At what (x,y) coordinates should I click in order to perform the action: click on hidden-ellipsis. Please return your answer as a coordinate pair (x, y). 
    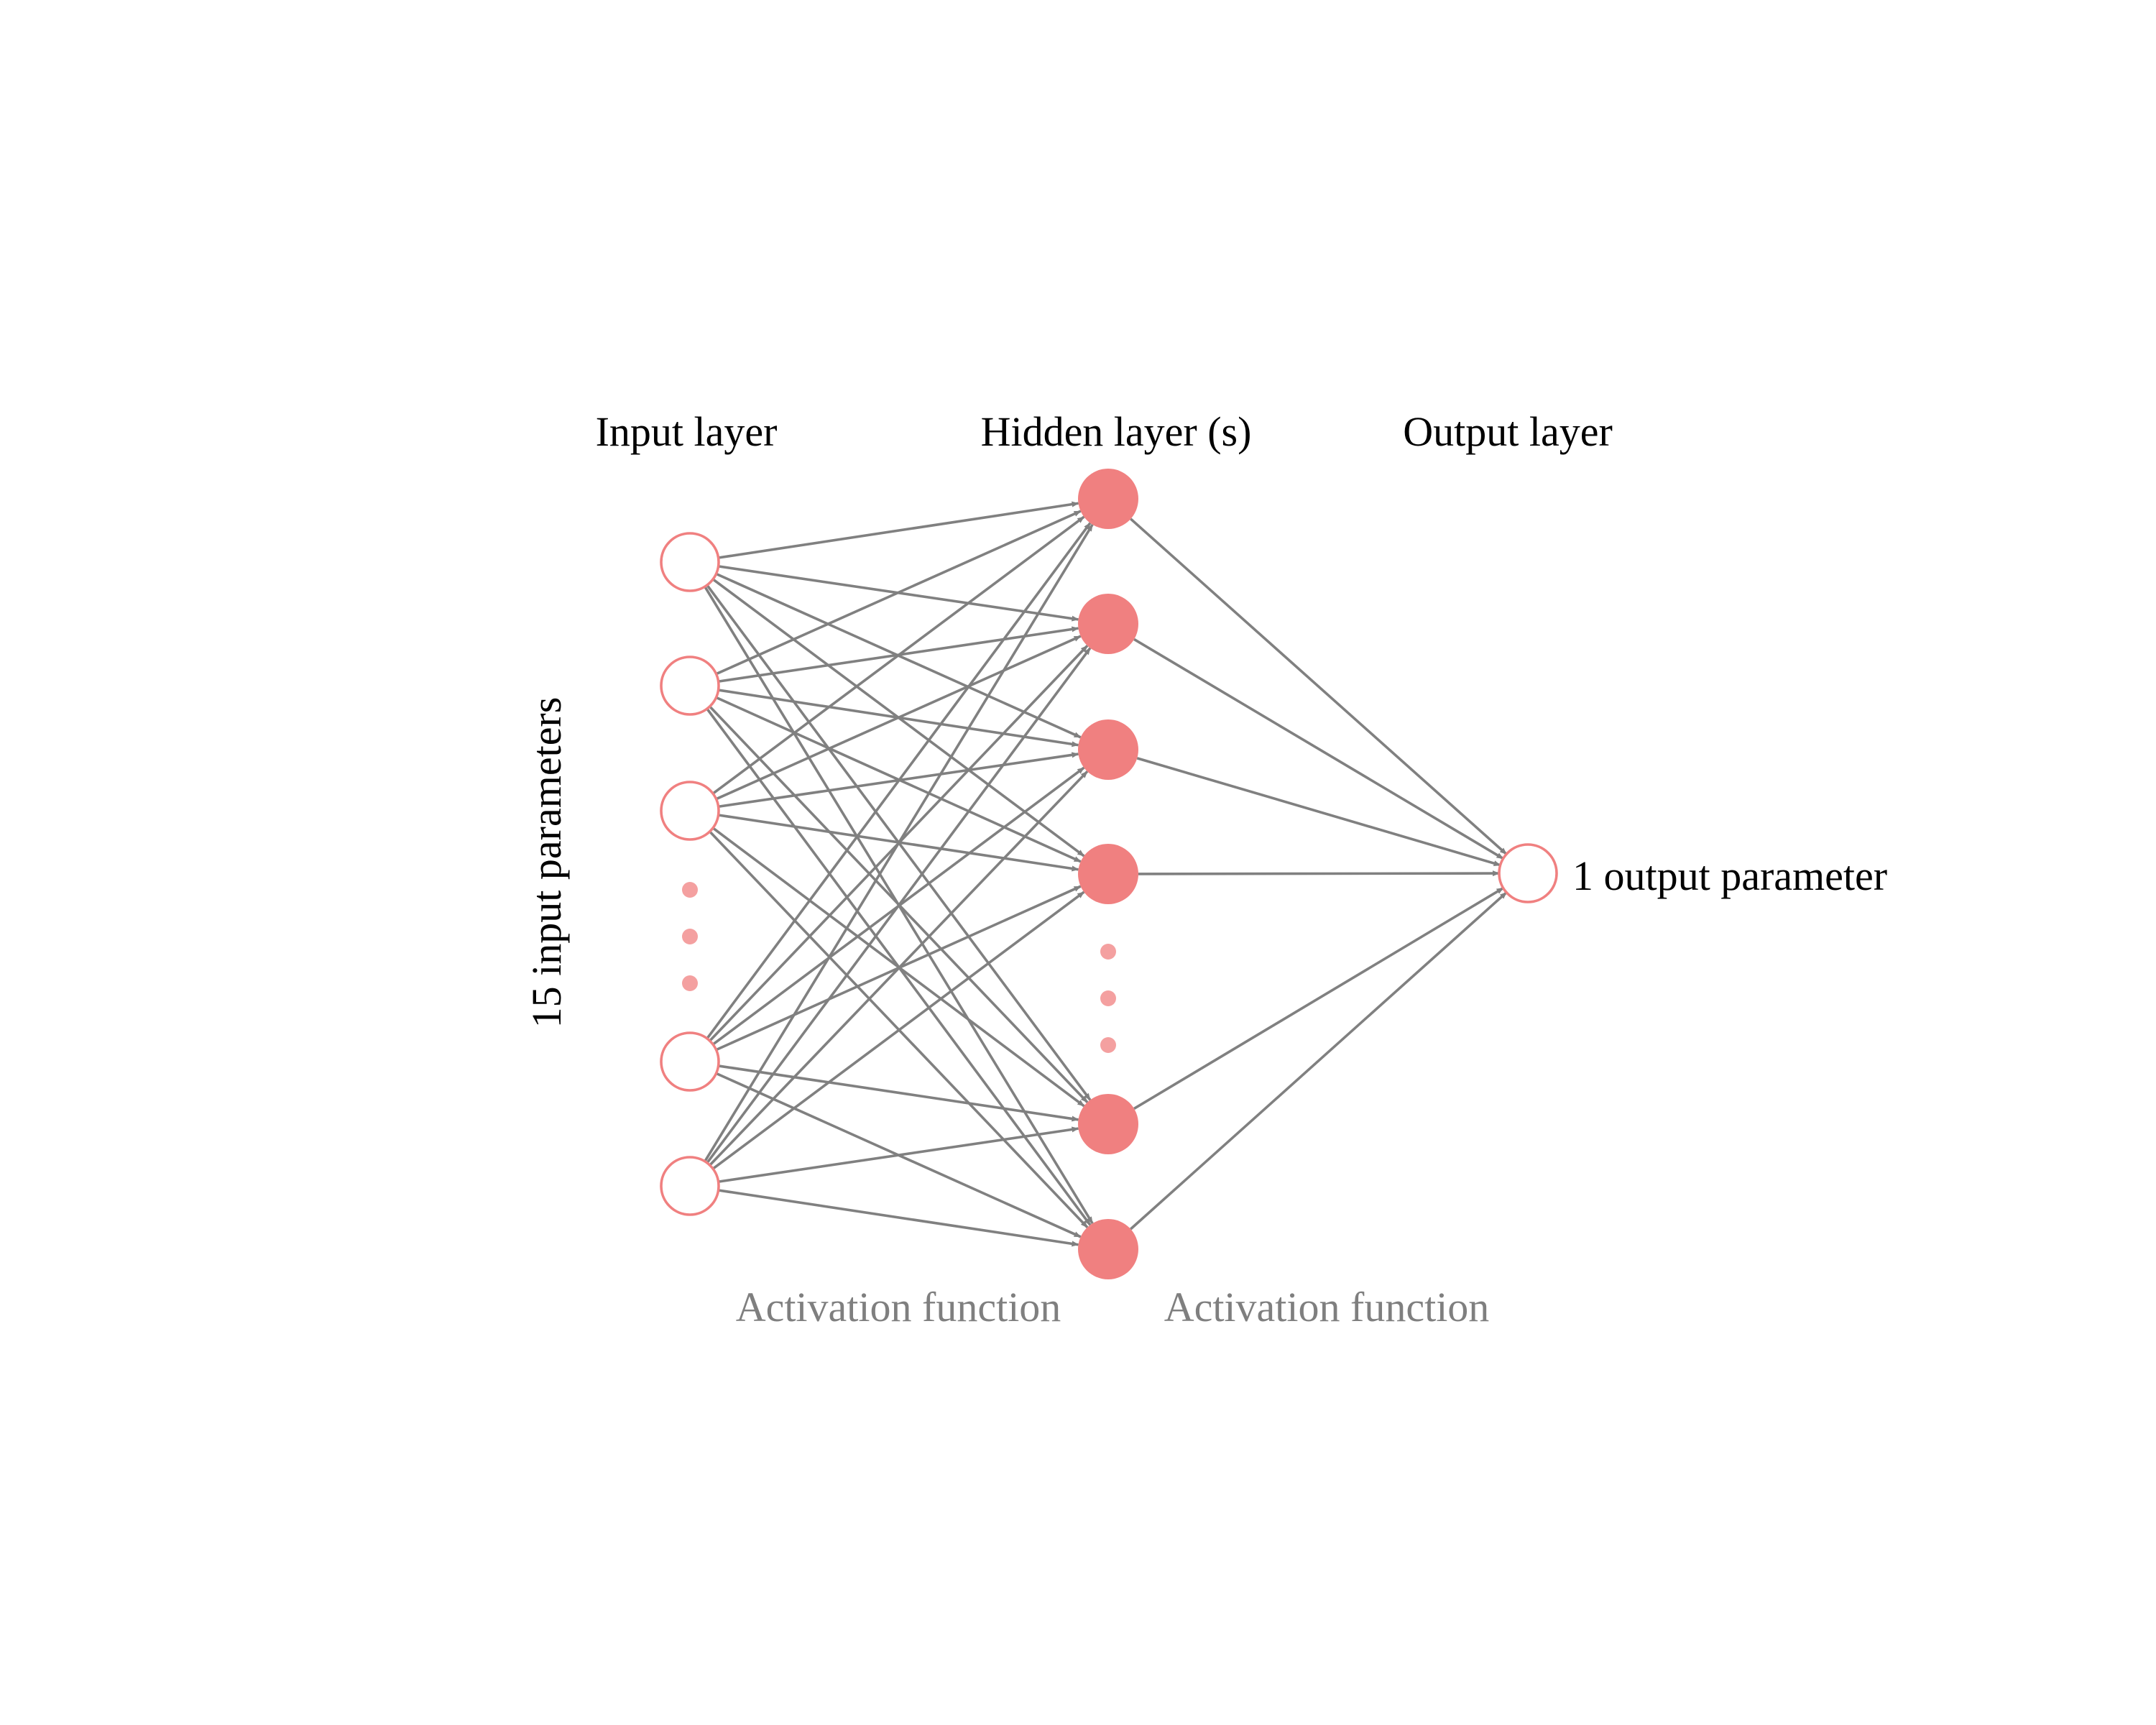
    Looking at the image, I should click on (1108, 998).